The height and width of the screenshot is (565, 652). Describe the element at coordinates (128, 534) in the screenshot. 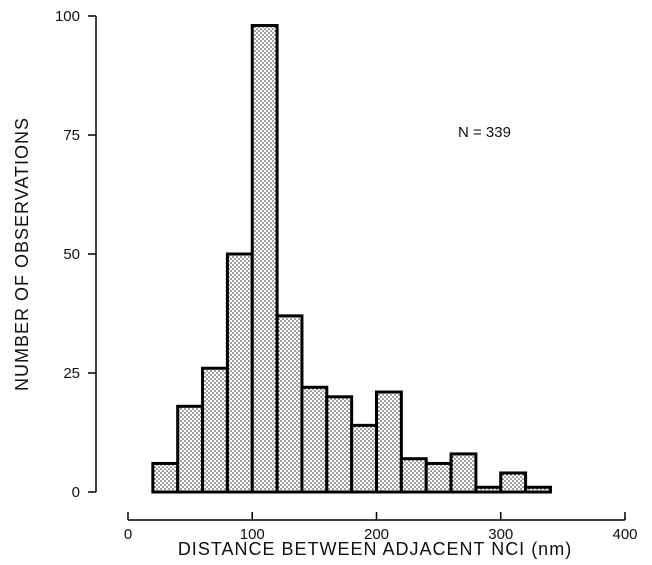

I see `x-tick-label-0: 0` at that location.